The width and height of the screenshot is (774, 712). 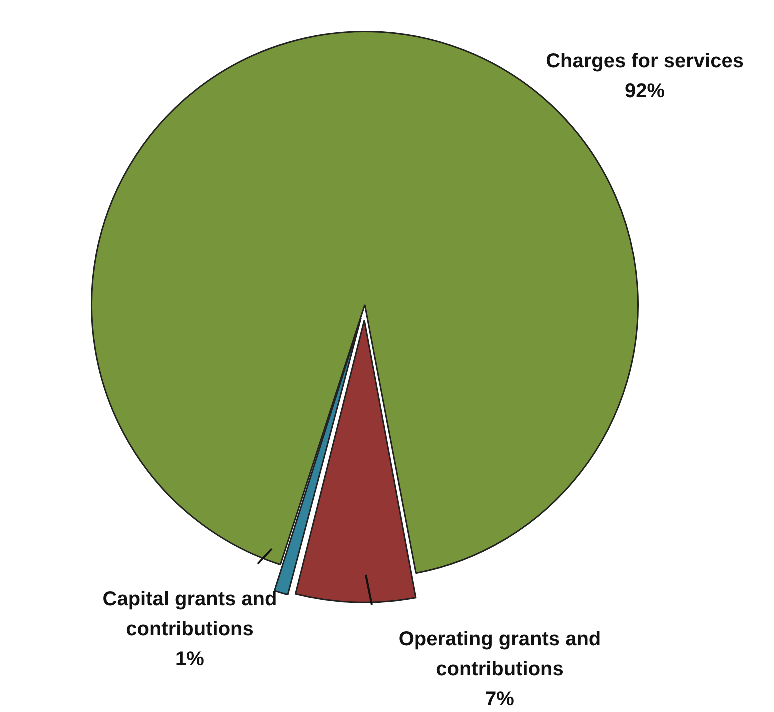 I want to click on slice-label: Charges for services, so click(x=645, y=61).